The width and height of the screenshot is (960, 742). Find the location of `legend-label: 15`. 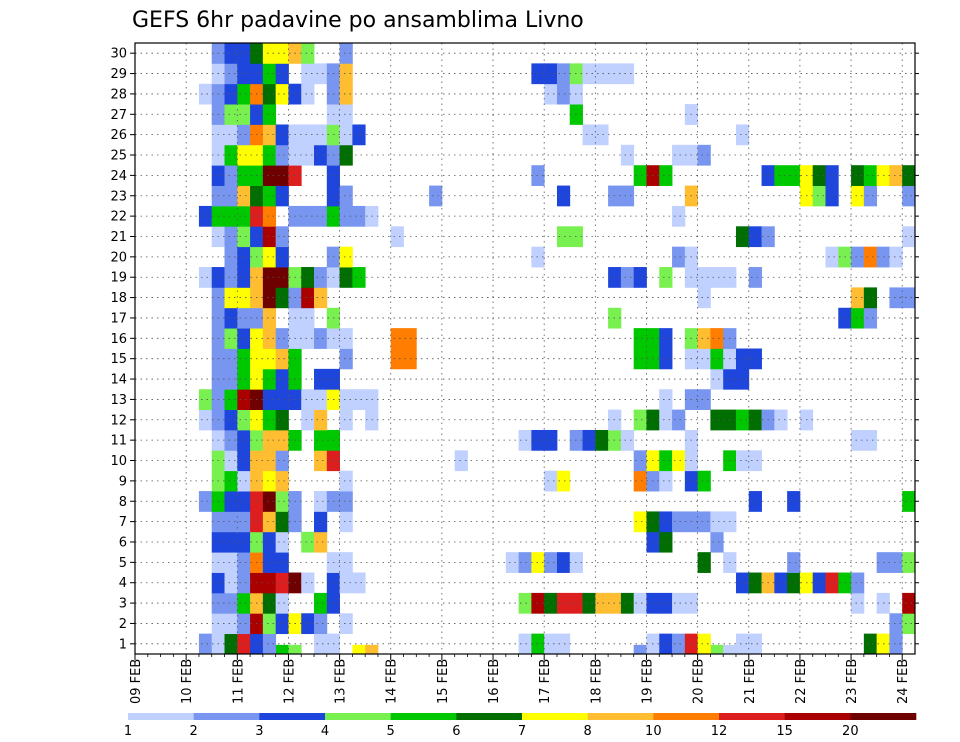

legend-label: 15 is located at coordinates (784, 731).